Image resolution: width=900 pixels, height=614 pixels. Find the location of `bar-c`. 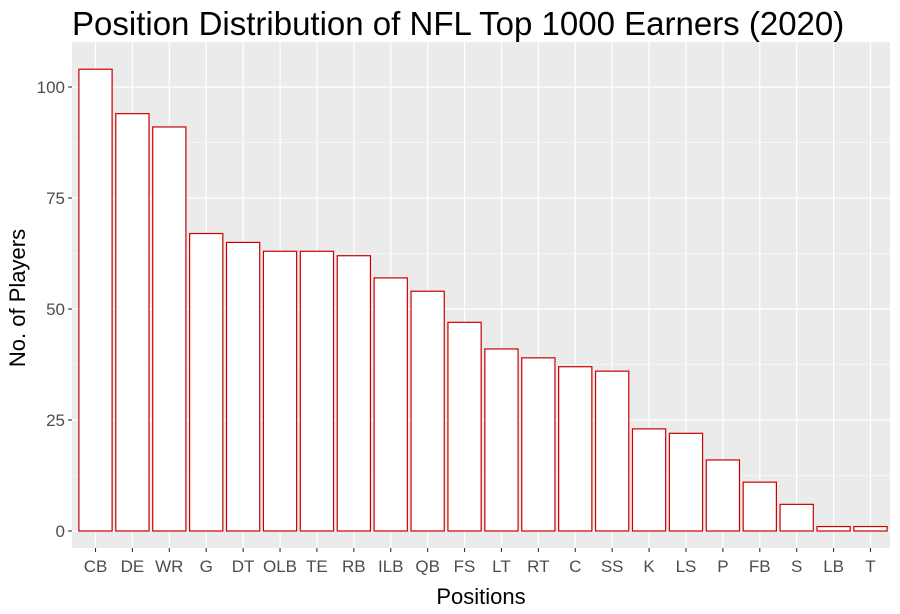

bar-c is located at coordinates (575, 449).